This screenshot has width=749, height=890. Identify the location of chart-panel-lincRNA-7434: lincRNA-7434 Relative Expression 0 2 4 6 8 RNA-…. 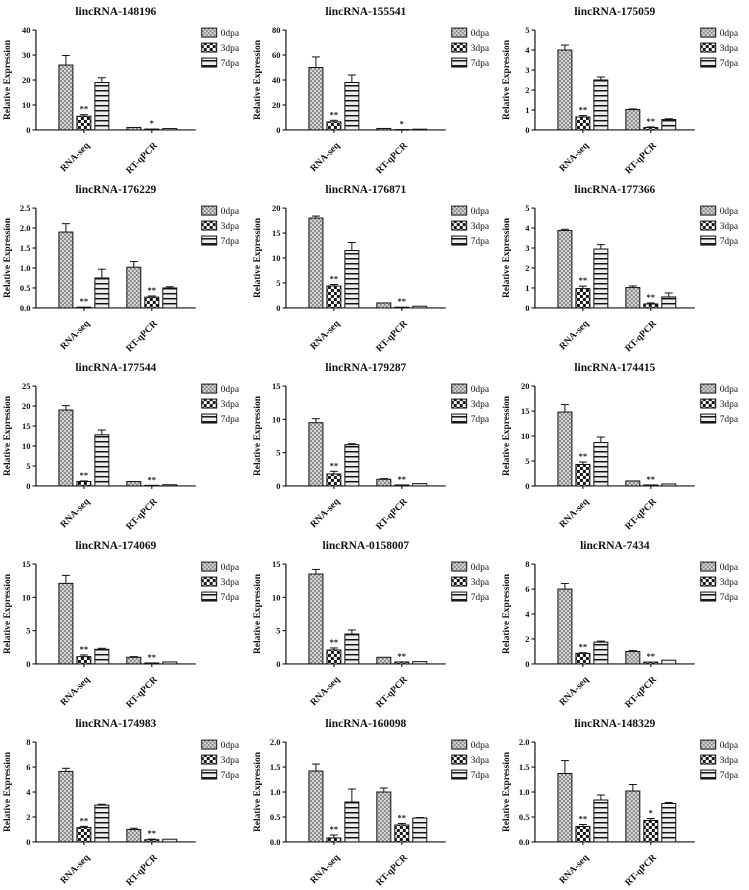
(624, 623).